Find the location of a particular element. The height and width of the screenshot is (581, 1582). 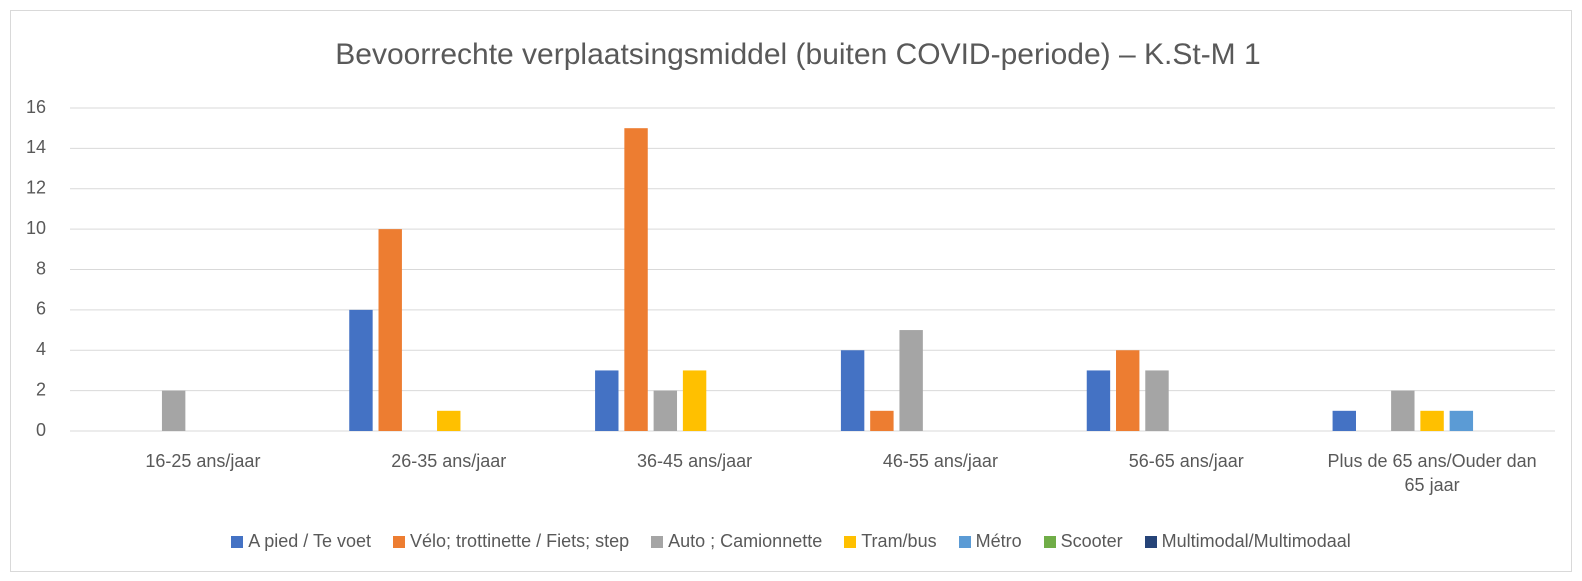

legend-item: Multimodal/Multimodaal is located at coordinates (1247, 541).